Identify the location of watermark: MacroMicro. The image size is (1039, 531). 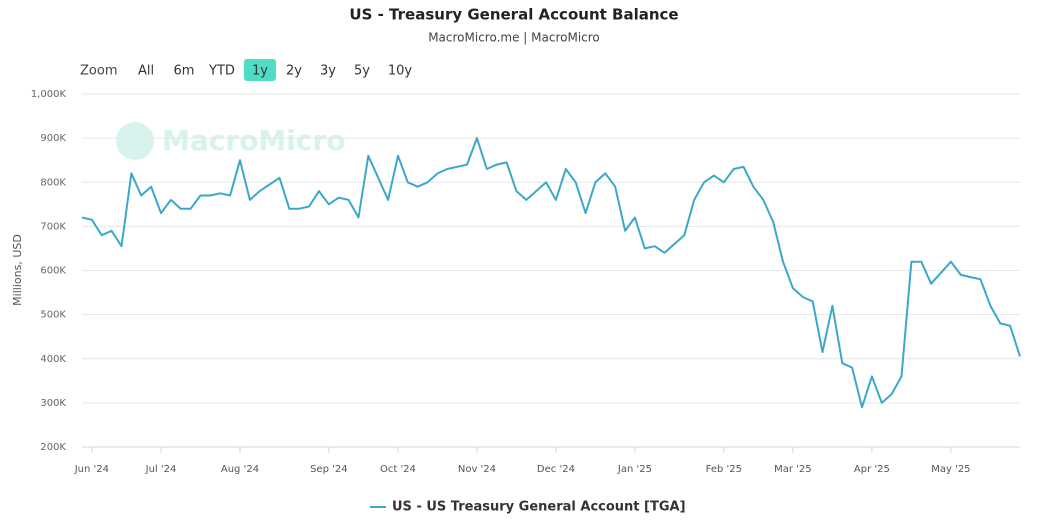
(231, 141).